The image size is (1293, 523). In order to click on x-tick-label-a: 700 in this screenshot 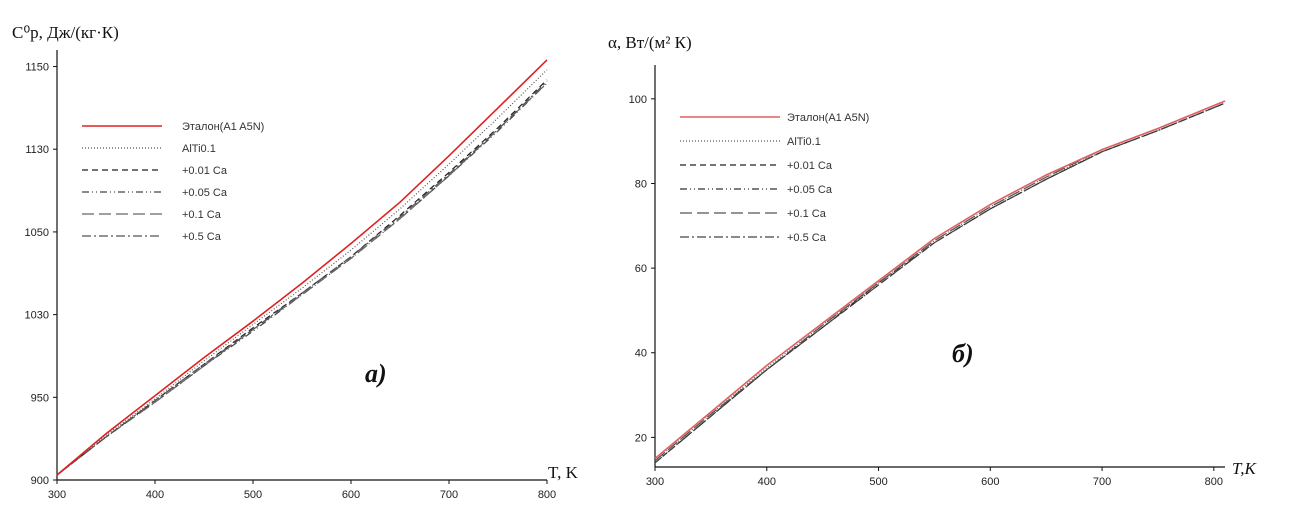, I will do `click(449, 495)`.